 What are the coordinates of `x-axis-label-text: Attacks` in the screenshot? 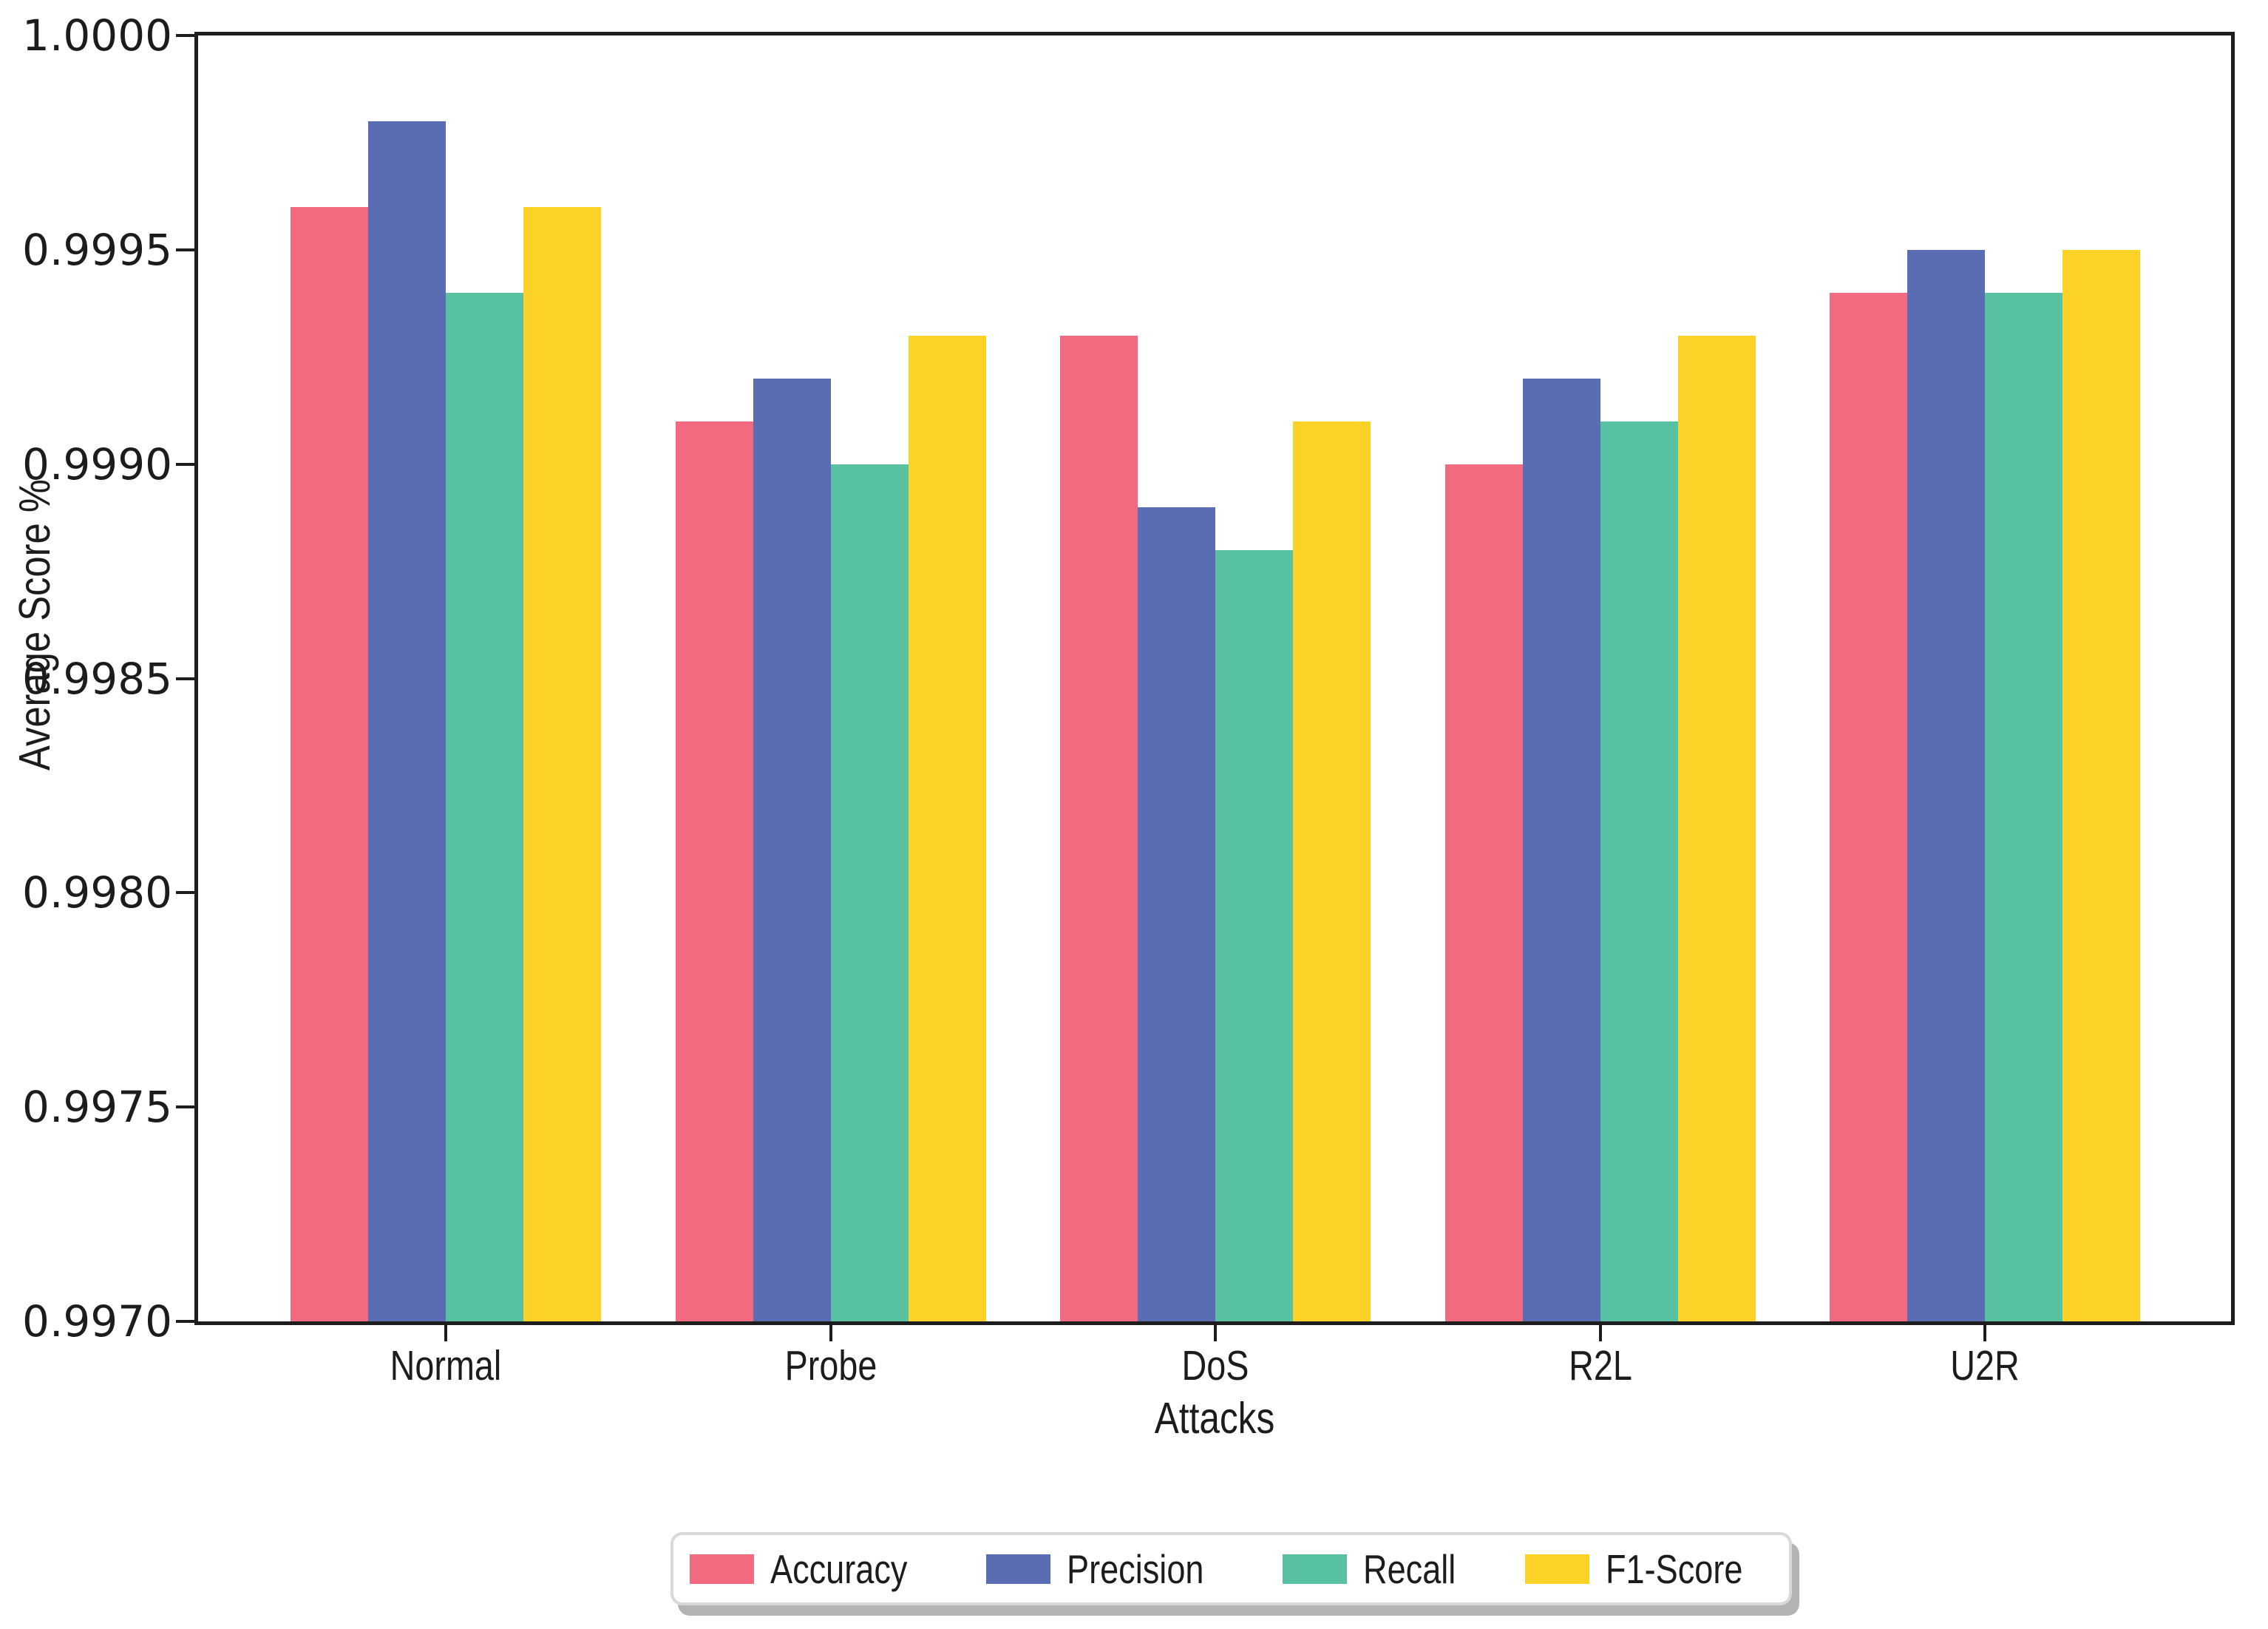 It's located at (1215, 1418).